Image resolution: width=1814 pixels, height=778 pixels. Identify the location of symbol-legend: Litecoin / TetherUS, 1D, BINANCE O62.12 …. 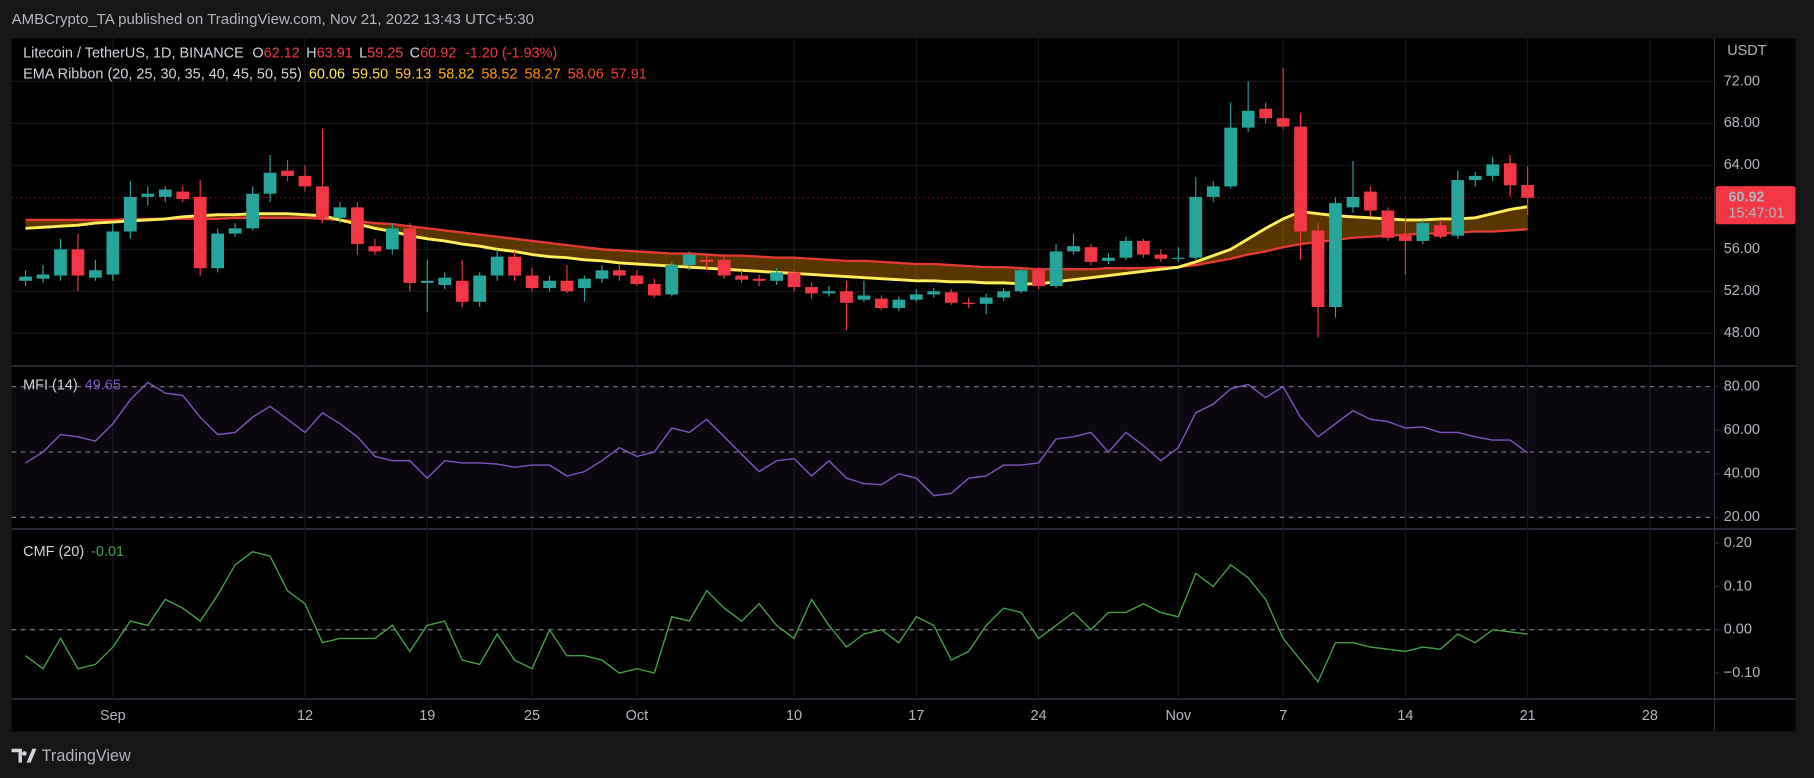
(290, 53).